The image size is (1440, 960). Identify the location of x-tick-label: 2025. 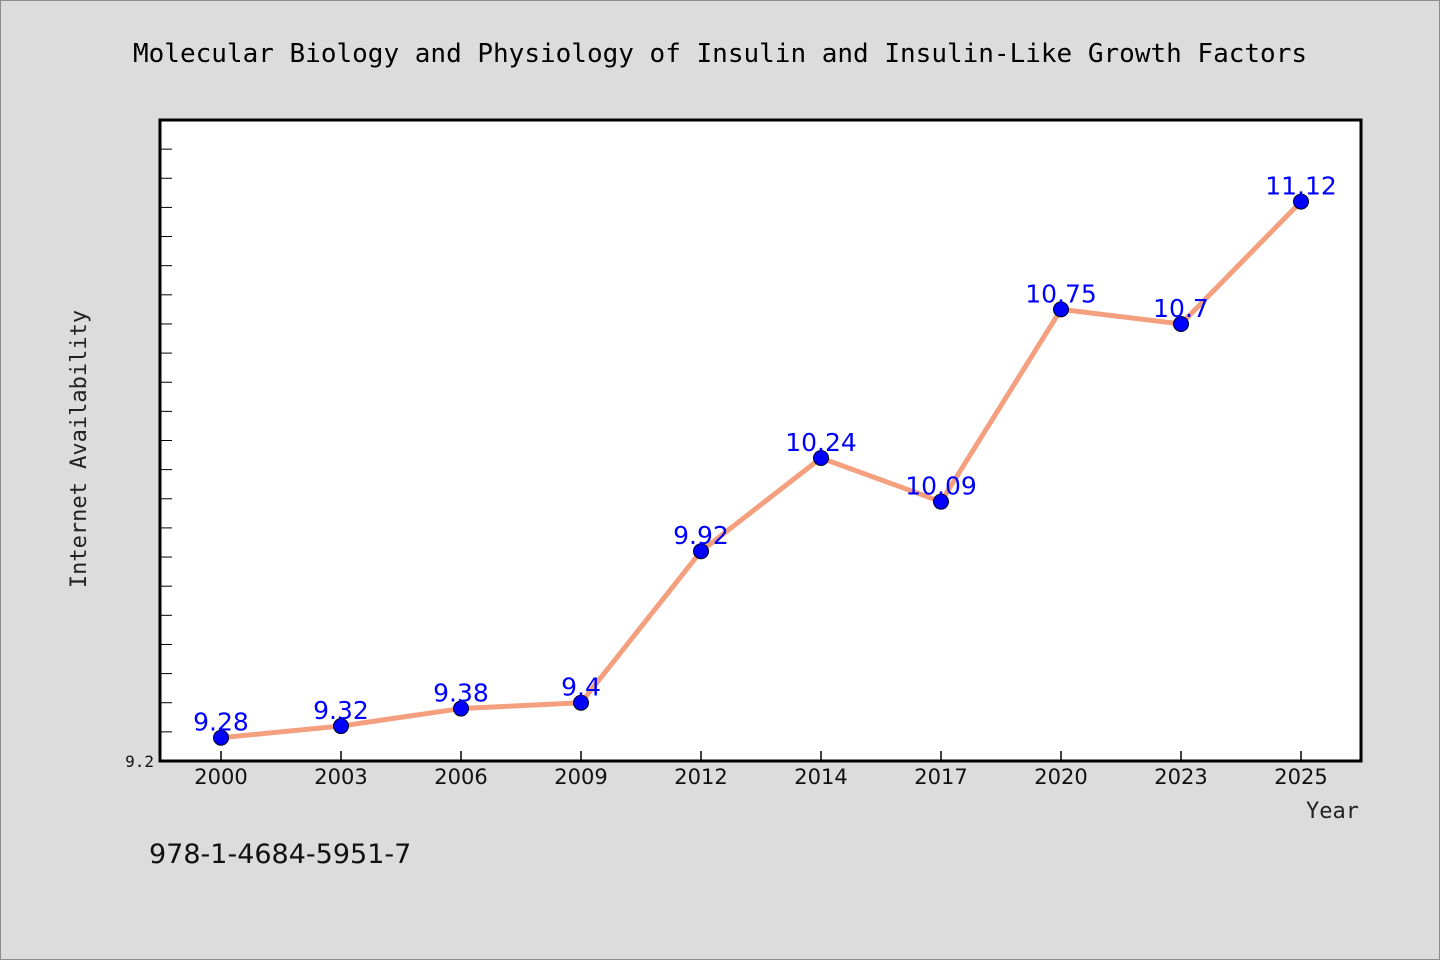
(1300, 777).